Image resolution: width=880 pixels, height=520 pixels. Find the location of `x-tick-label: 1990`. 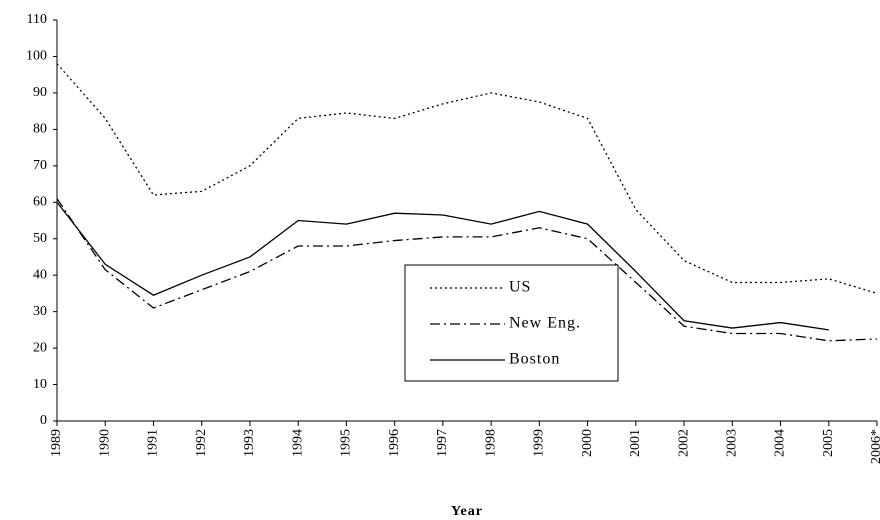

x-tick-label: 1990 is located at coordinates (104, 443).